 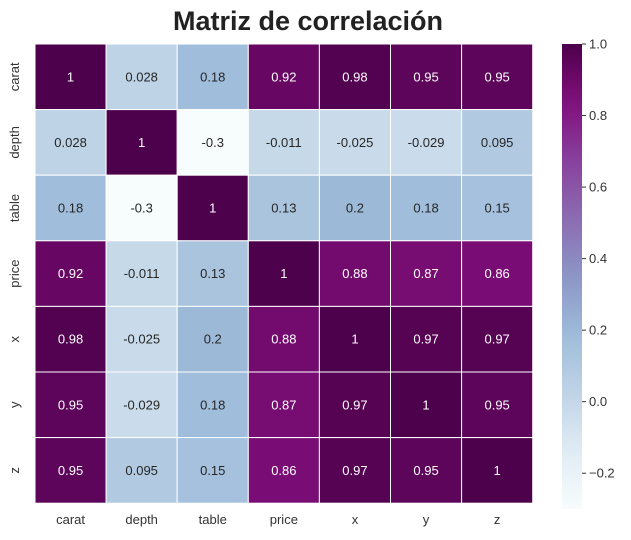 What do you see at coordinates (14, 142) in the screenshot?
I see `y-tick-label: depth` at bounding box center [14, 142].